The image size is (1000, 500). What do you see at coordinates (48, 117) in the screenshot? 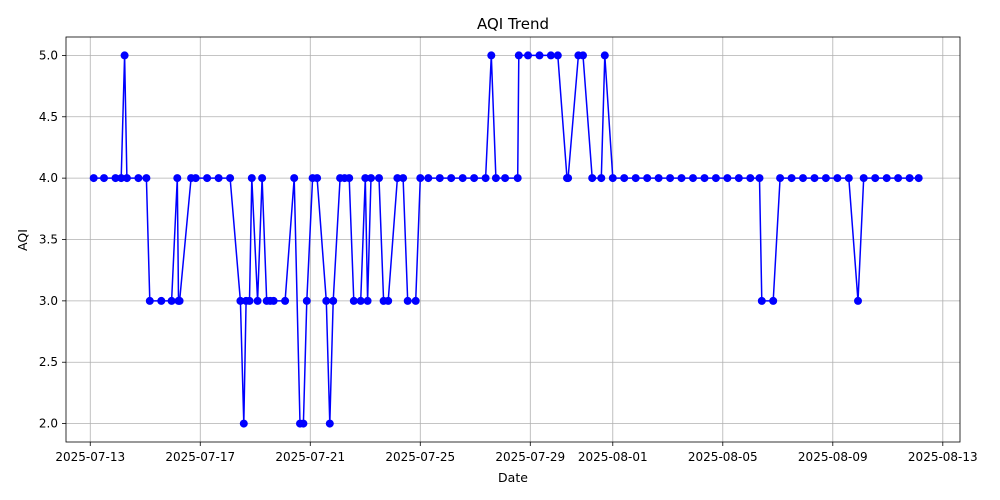
I see `y-tick-label: 4.5` at bounding box center [48, 117].